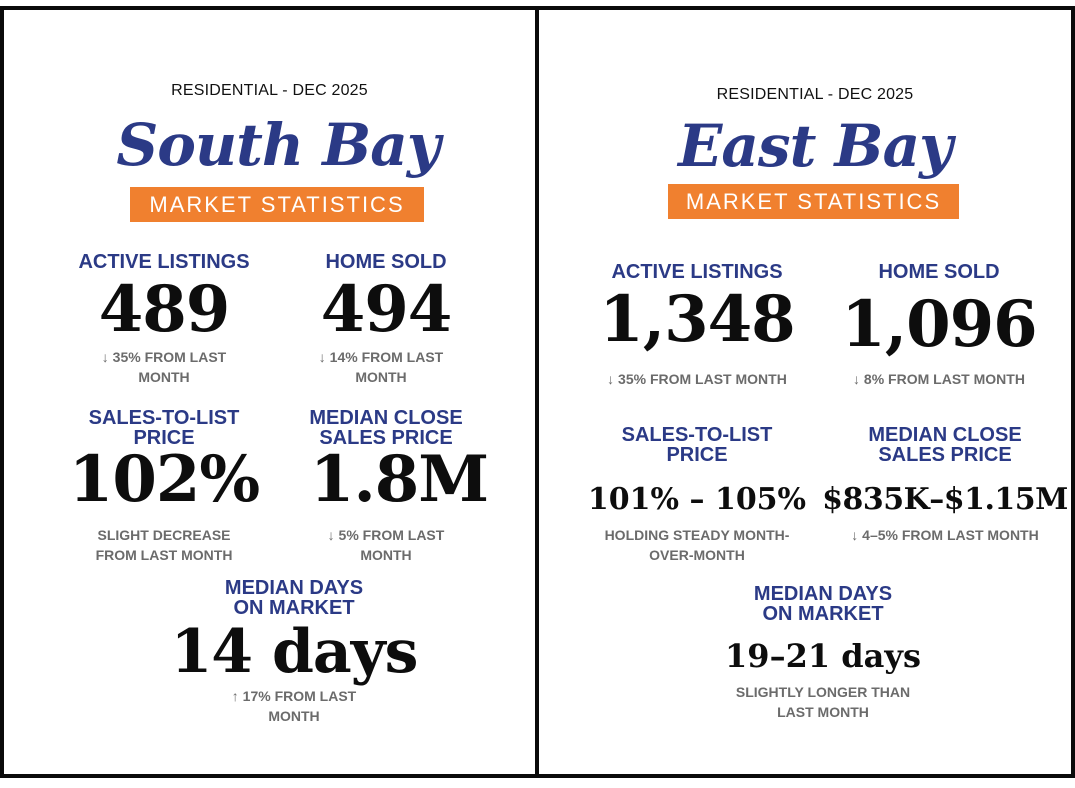 This screenshot has width=1075, height=788. I want to click on active-listings-note-line1: ↓ 35% FROM LAST, so click(164, 357).